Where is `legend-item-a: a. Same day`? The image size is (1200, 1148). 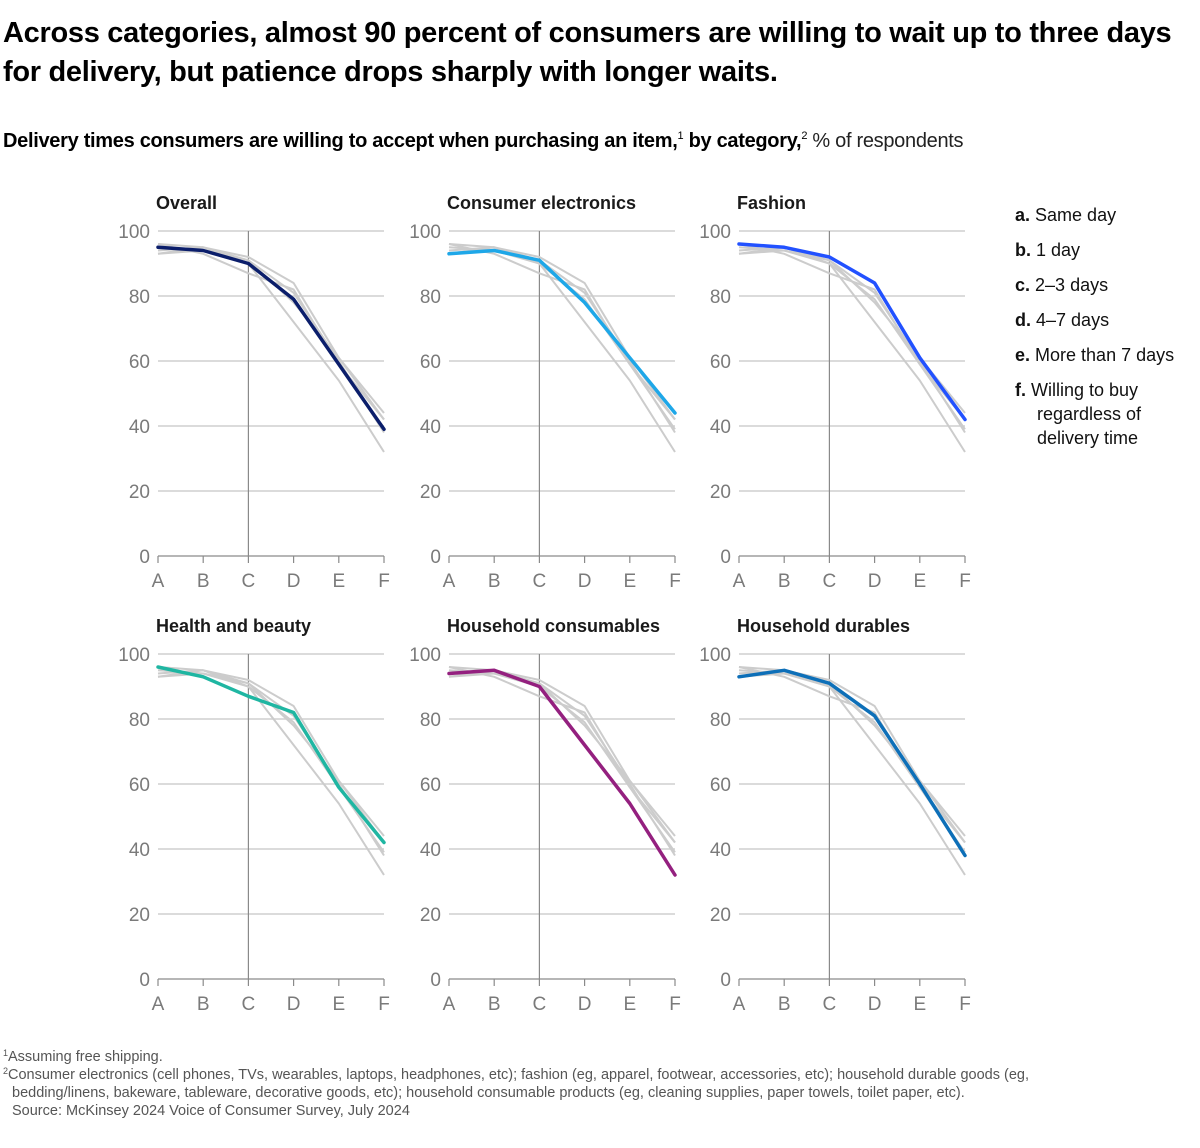
legend-item-a: a. Same day is located at coordinates (1094, 215).